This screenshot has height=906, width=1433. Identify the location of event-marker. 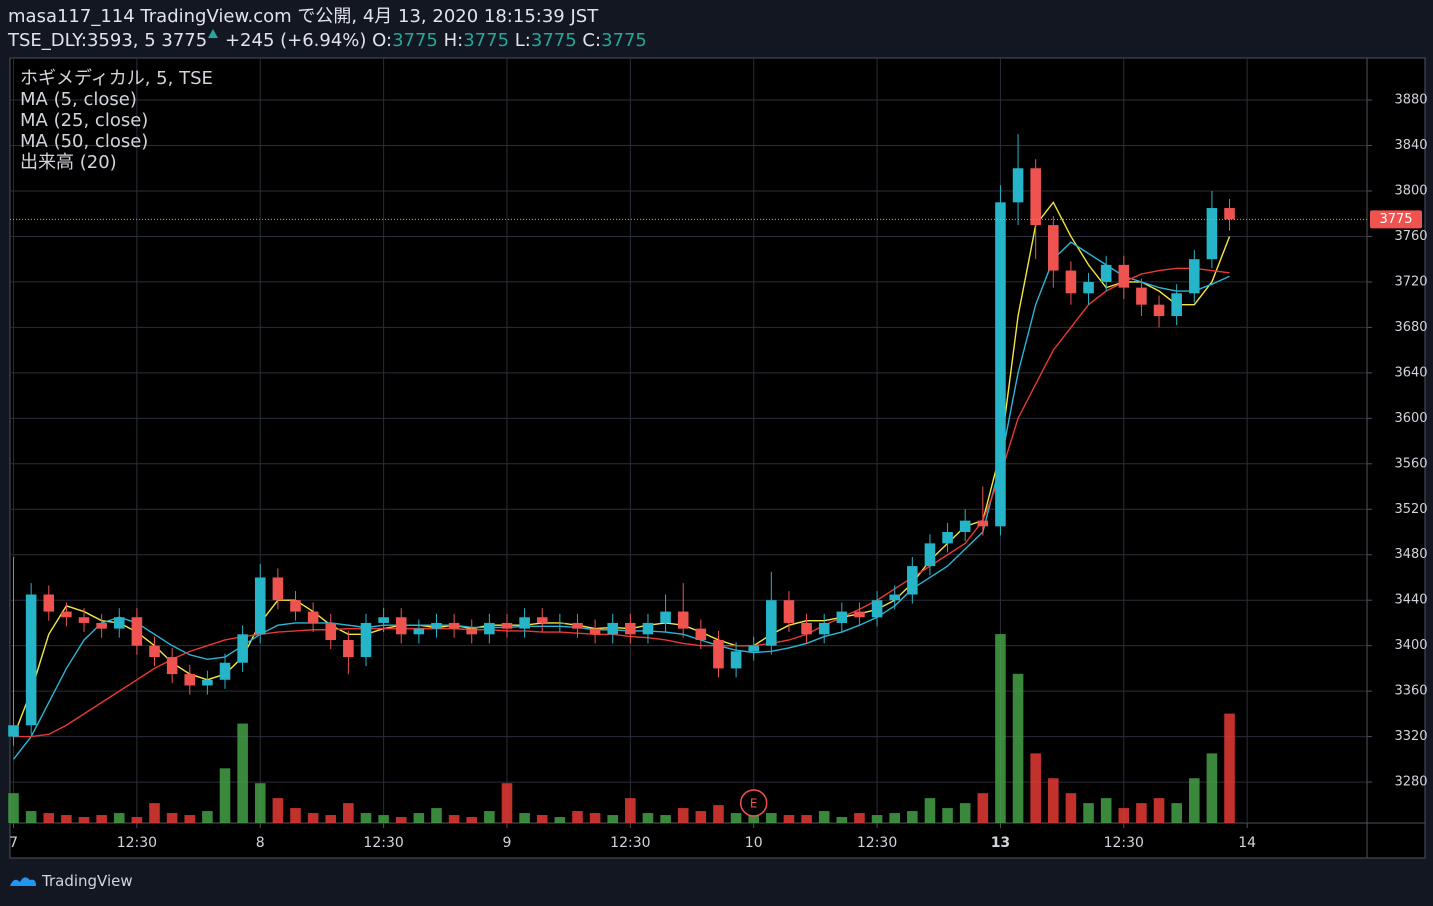
(753, 803).